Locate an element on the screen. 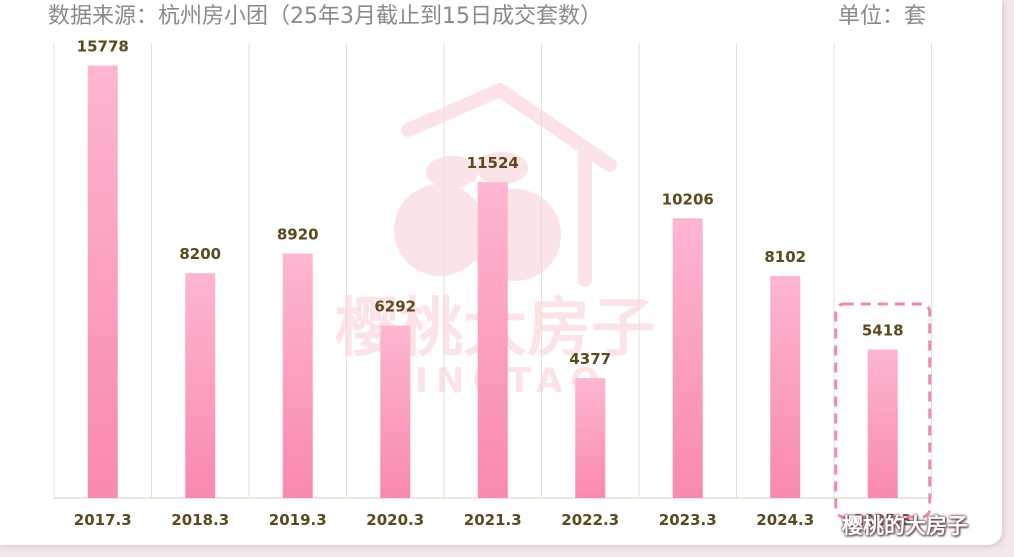 This screenshot has width=1014, height=557. x-tick-label: 2022.3 is located at coordinates (590, 520).